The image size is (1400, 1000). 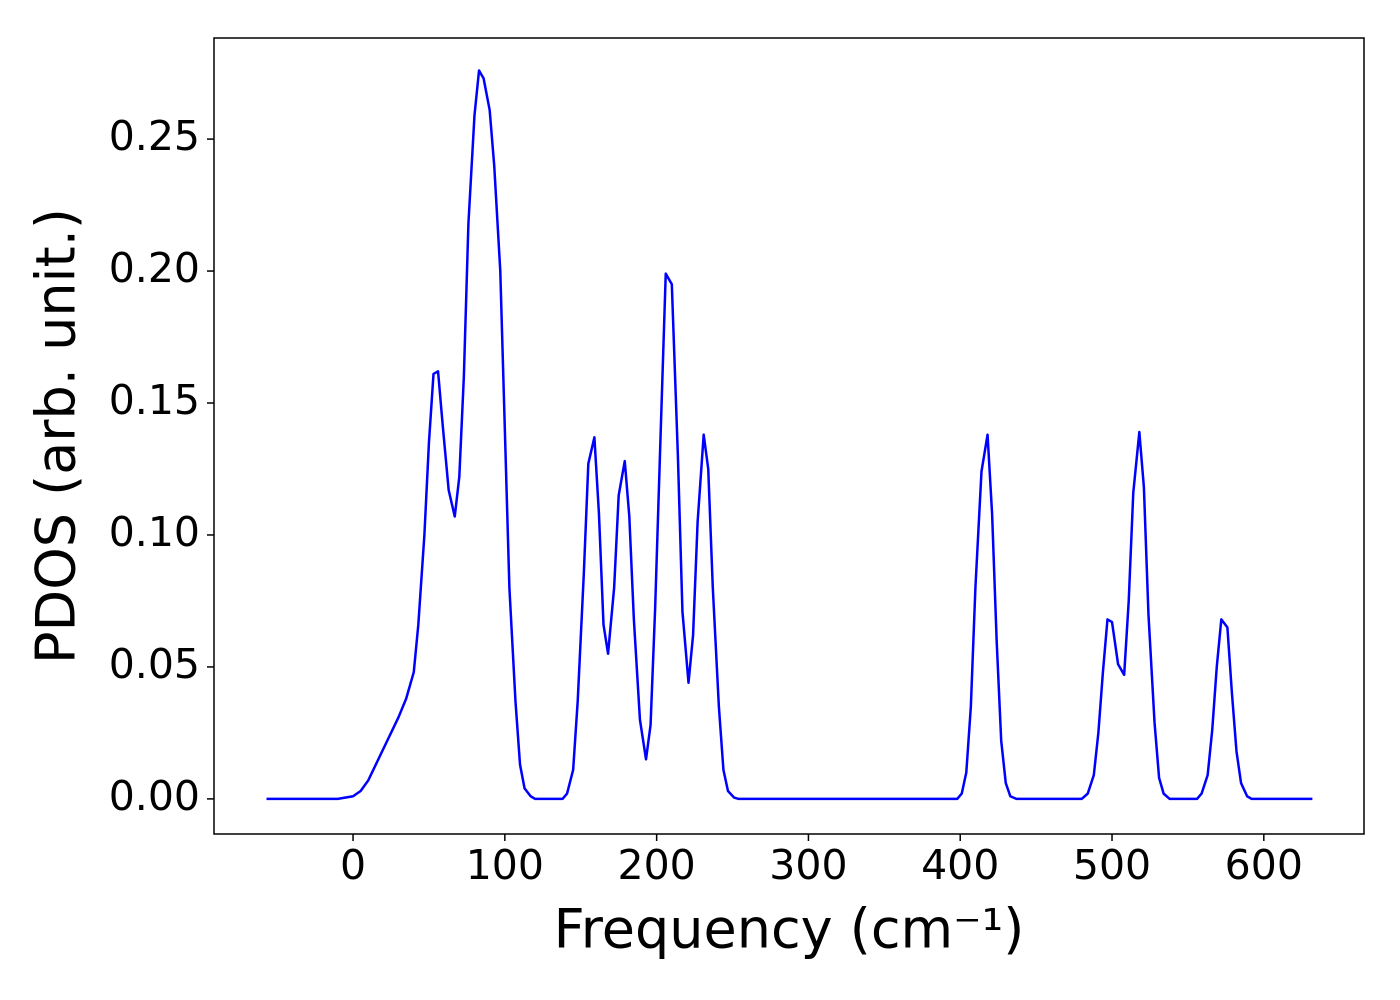 What do you see at coordinates (1112, 865) in the screenshot?
I see `x-tick-label: 500` at bounding box center [1112, 865].